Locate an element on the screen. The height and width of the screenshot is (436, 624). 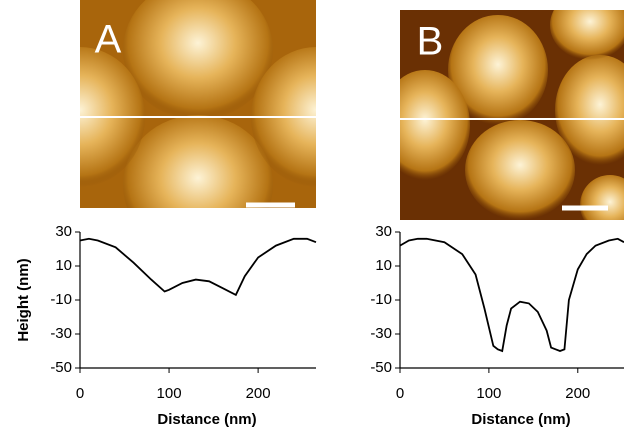
y-axis-label: Height (nm) is located at coordinates (23, 299).